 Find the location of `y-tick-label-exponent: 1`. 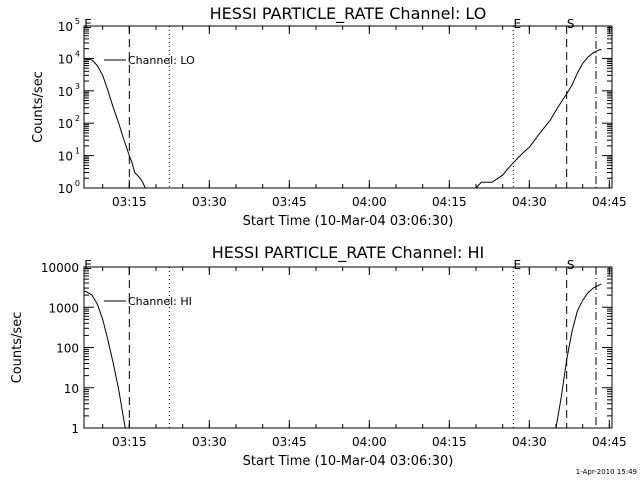

y-tick-label-exponent: 1 is located at coordinates (77, 151).